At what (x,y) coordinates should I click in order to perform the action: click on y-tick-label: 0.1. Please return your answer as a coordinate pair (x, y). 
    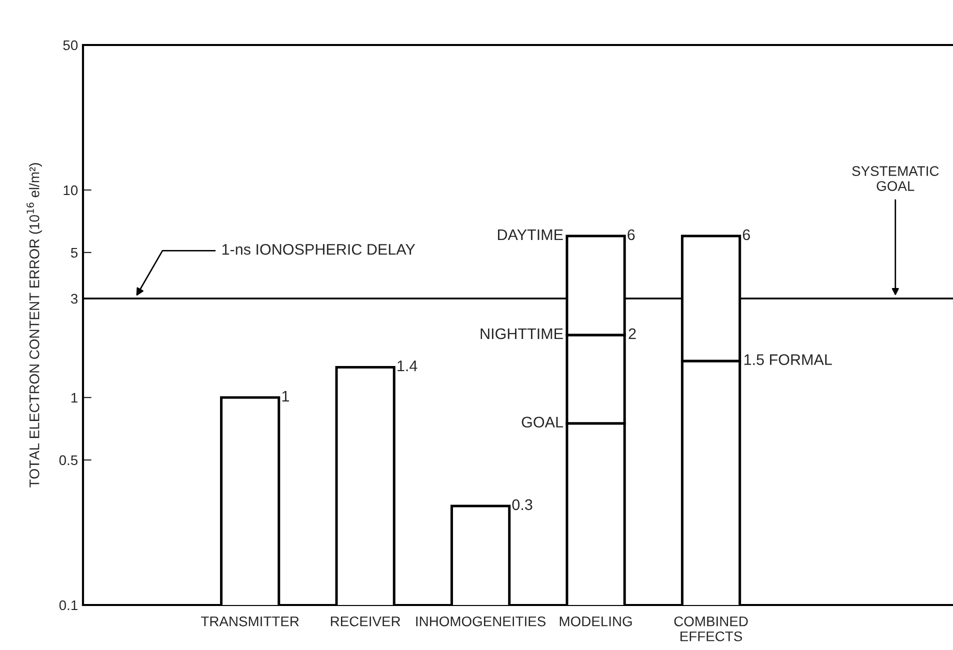
    Looking at the image, I should click on (68, 605).